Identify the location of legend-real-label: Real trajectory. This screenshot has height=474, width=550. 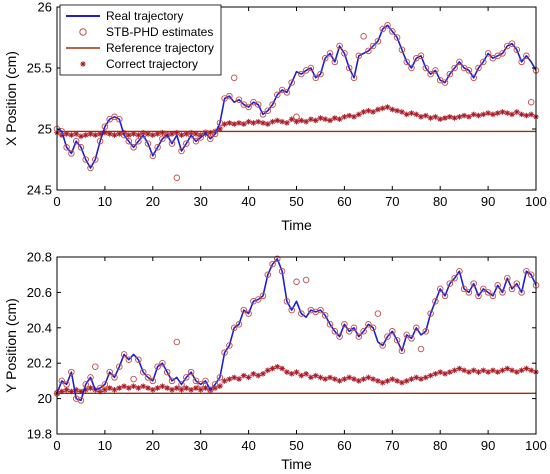
(144, 16).